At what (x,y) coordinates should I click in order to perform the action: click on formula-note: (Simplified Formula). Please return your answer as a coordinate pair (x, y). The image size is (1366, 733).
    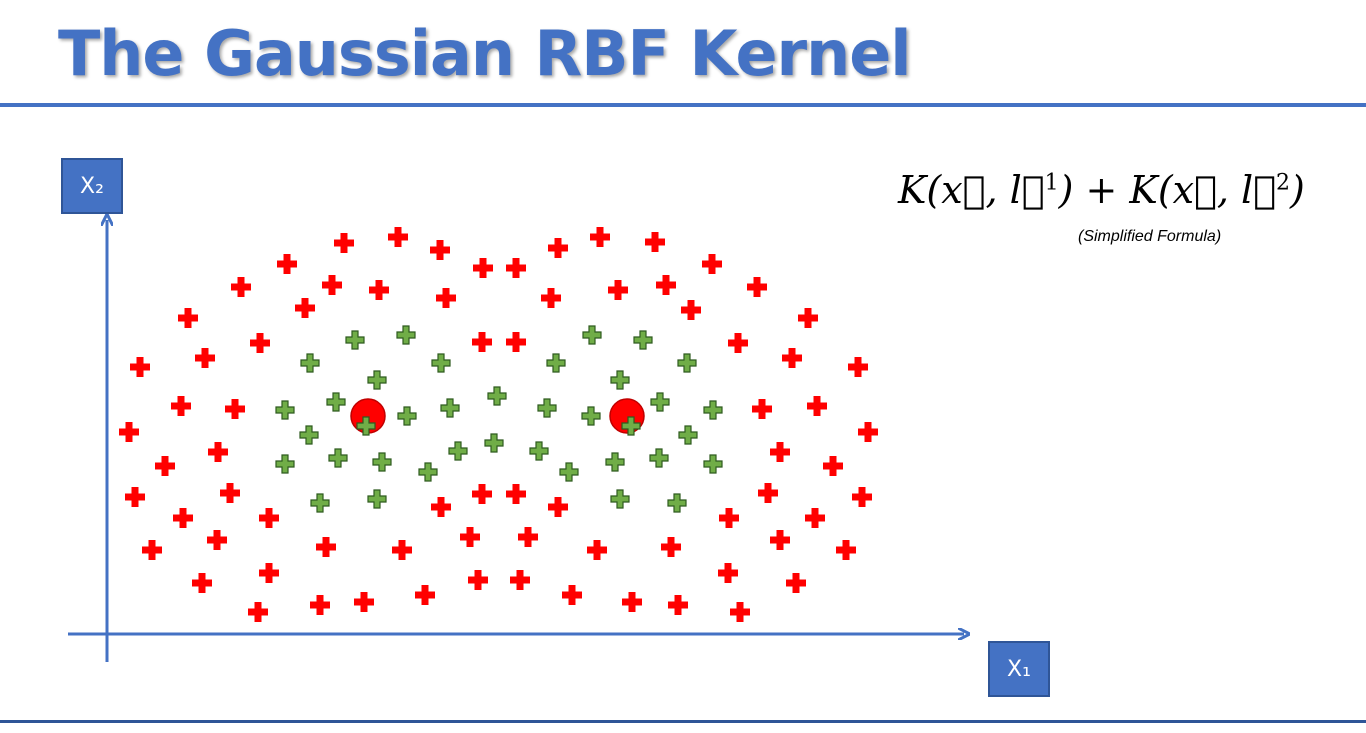
    Looking at the image, I should click on (1150, 236).